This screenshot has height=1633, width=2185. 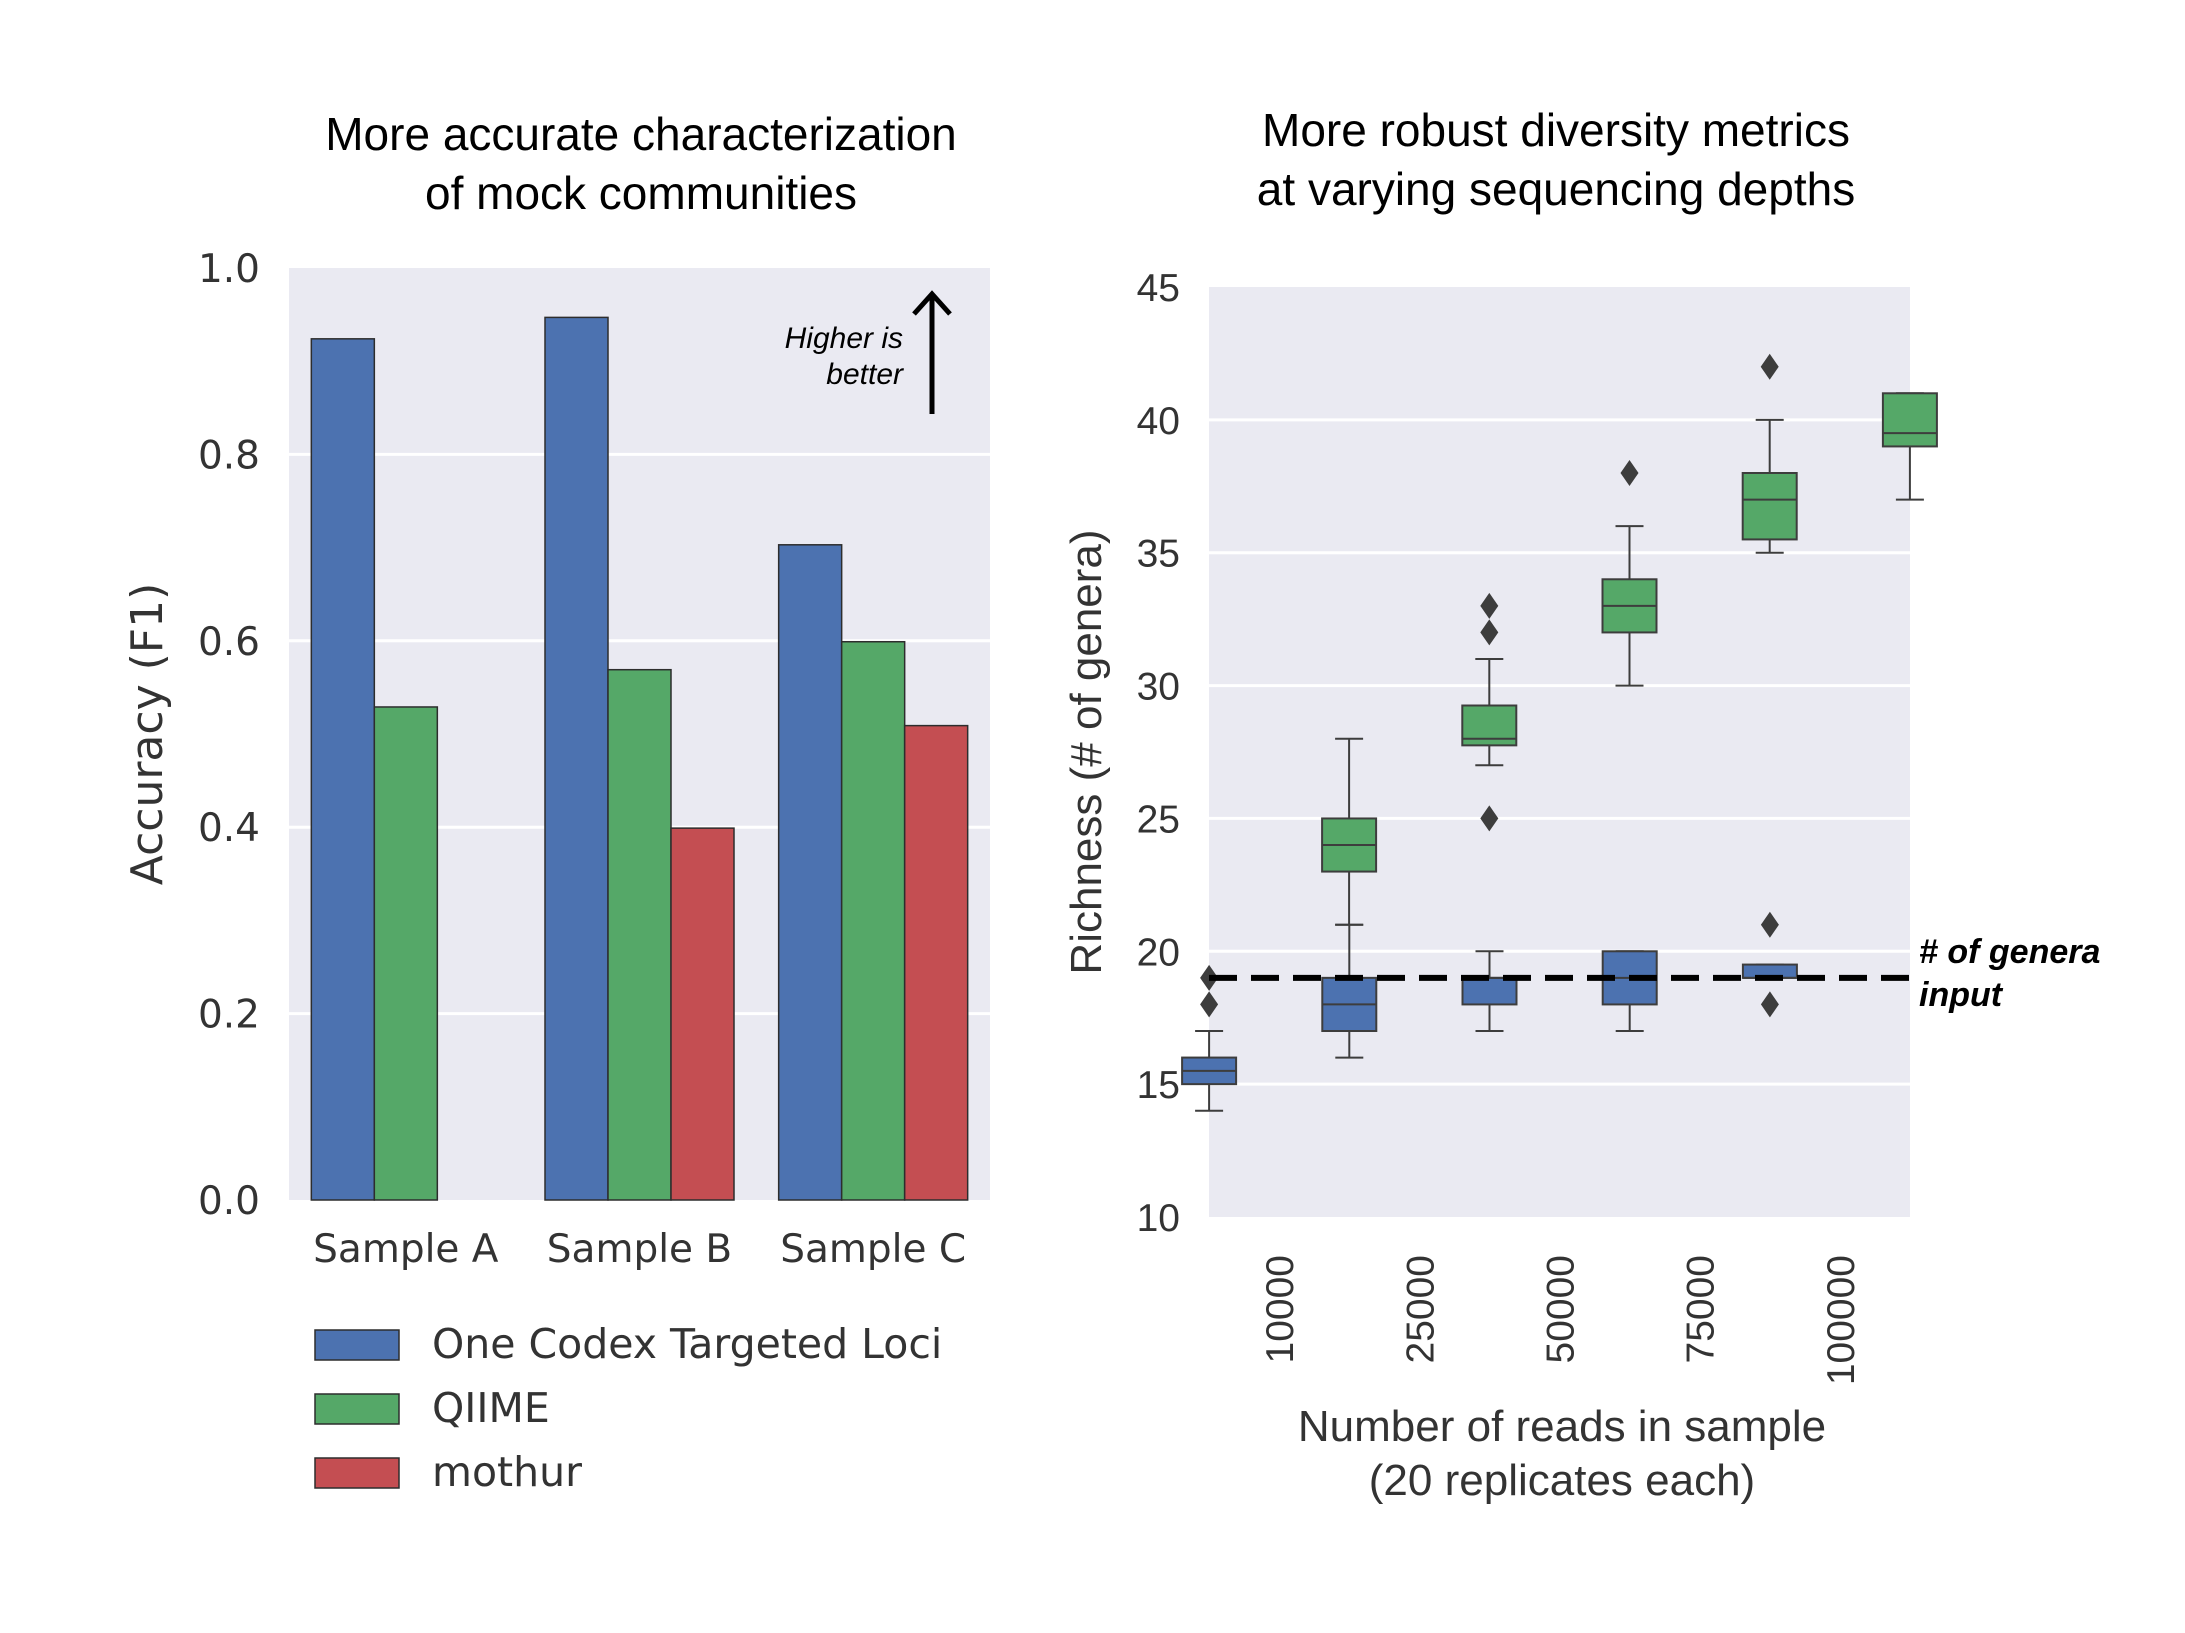 What do you see at coordinates (147, 734) in the screenshot?
I see `bar-chart-y-axis-label: Accuracy (F1)` at bounding box center [147, 734].